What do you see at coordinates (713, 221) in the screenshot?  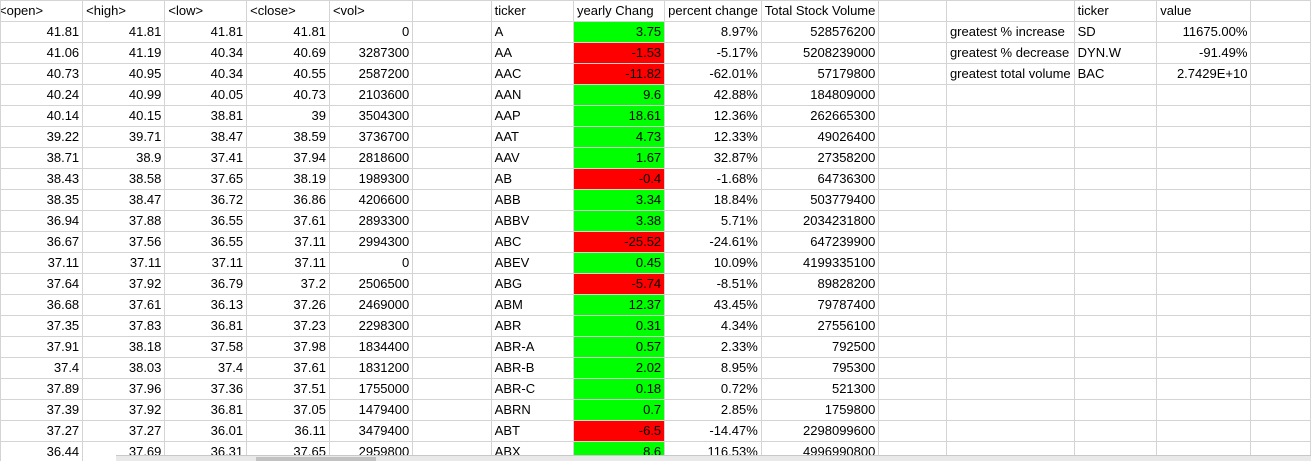 I see `cell-percent-change: 5.71%` at bounding box center [713, 221].